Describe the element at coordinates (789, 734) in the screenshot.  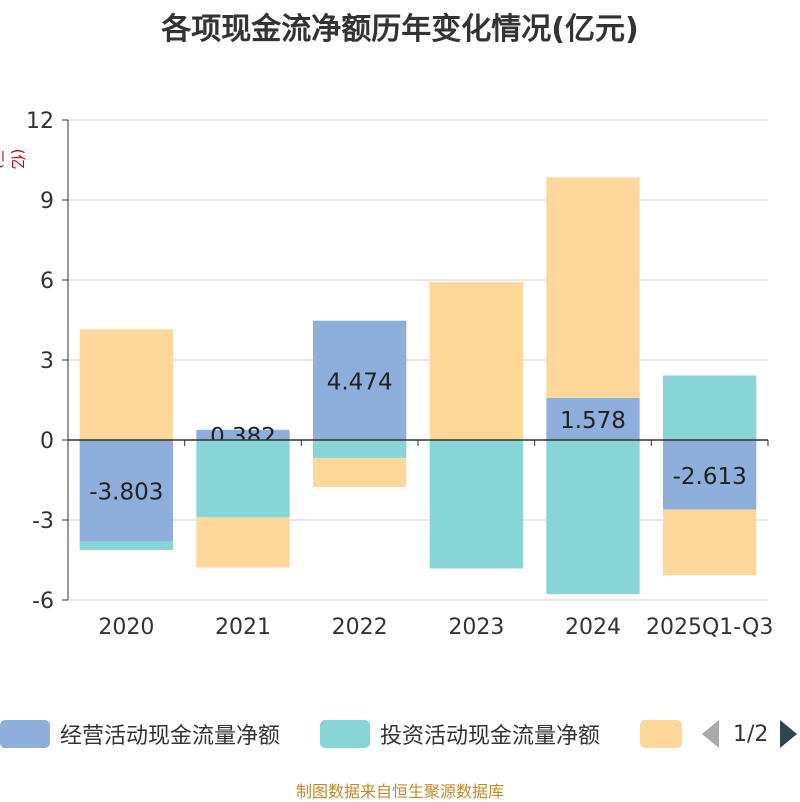
I see `legend-next-page-icon` at that location.